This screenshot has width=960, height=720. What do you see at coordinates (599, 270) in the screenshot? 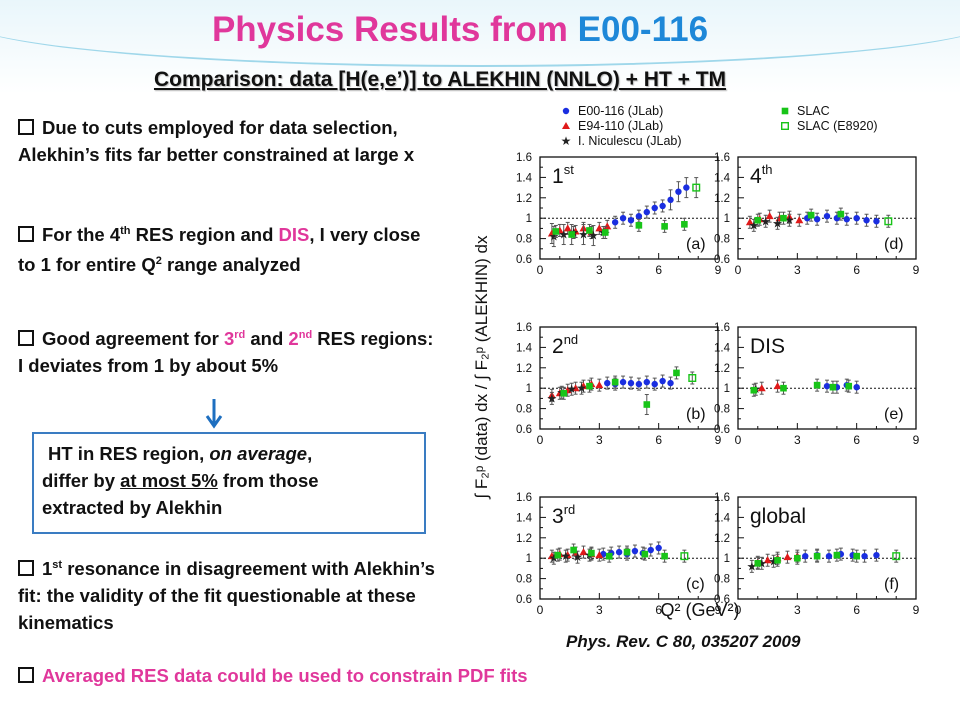
I see `x-tick-label: 3` at bounding box center [599, 270].